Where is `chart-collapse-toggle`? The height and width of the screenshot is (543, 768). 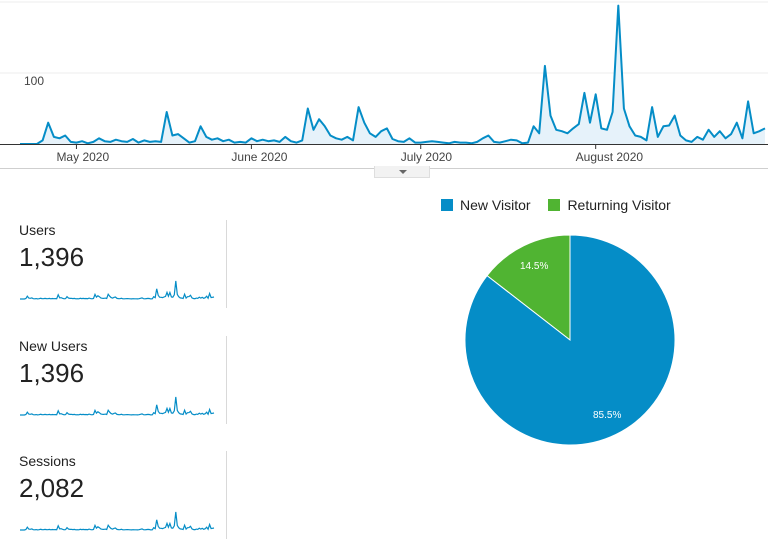
chart-collapse-toggle is located at coordinates (402, 172).